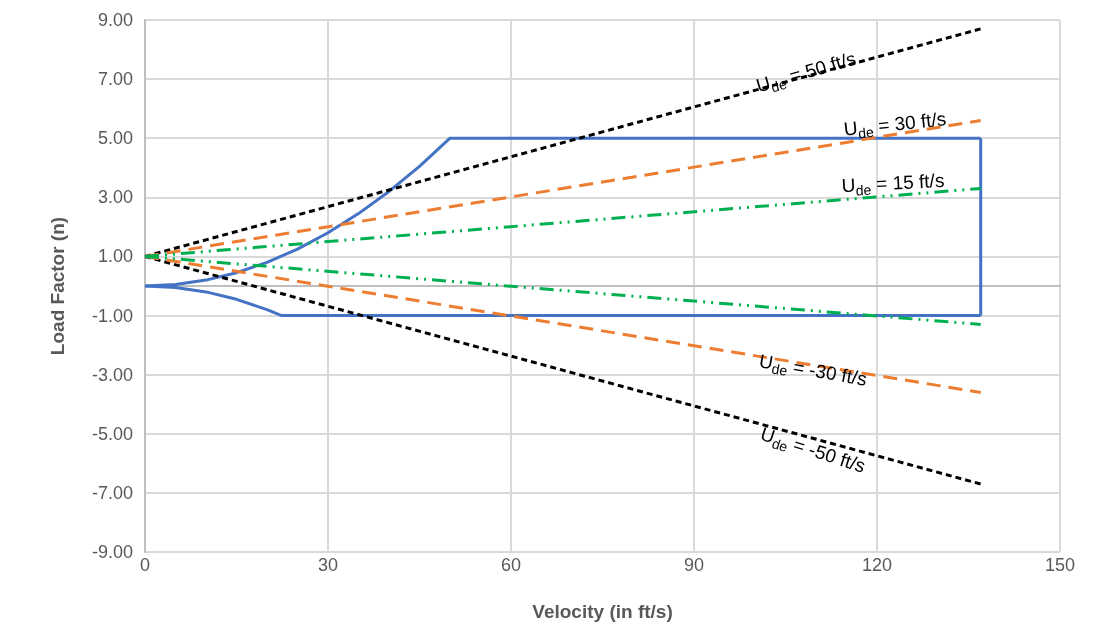 The image size is (1106, 626). What do you see at coordinates (115, 79) in the screenshot?
I see `y-tick-label: 7.00` at bounding box center [115, 79].